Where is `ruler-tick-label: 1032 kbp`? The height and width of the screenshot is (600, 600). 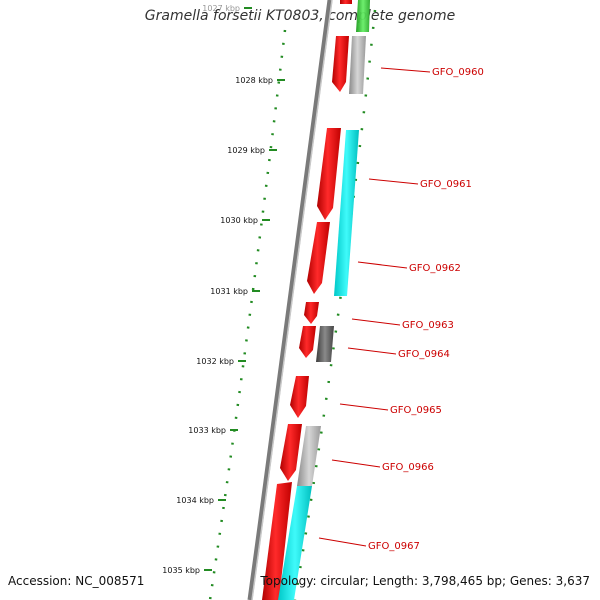
ruler-tick-label: 1032 kbp is located at coordinates (215, 361).